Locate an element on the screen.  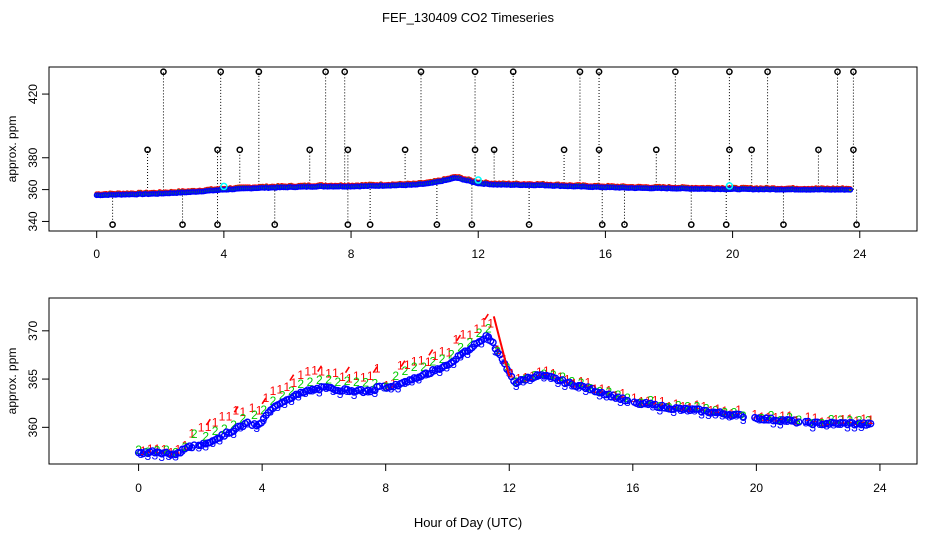
bottom-x-tick-label: 12 is located at coordinates (510, 488).